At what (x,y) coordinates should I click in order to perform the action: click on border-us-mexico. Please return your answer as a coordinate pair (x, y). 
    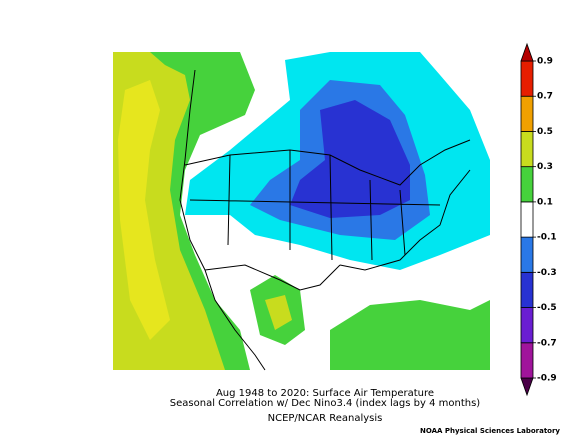
    Looking at the image, I should click on (272, 277).